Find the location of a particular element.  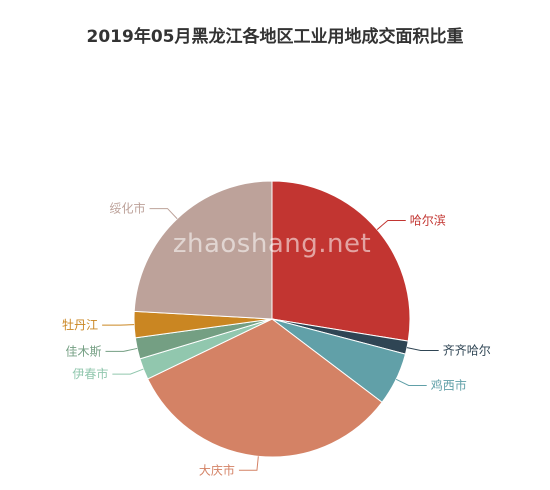

slice-label-5: 佳木斯 is located at coordinates (83, 351).